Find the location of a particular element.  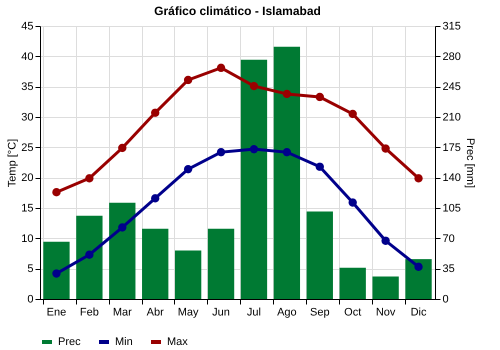

y-tick-label: 20 is located at coordinates (27, 178).